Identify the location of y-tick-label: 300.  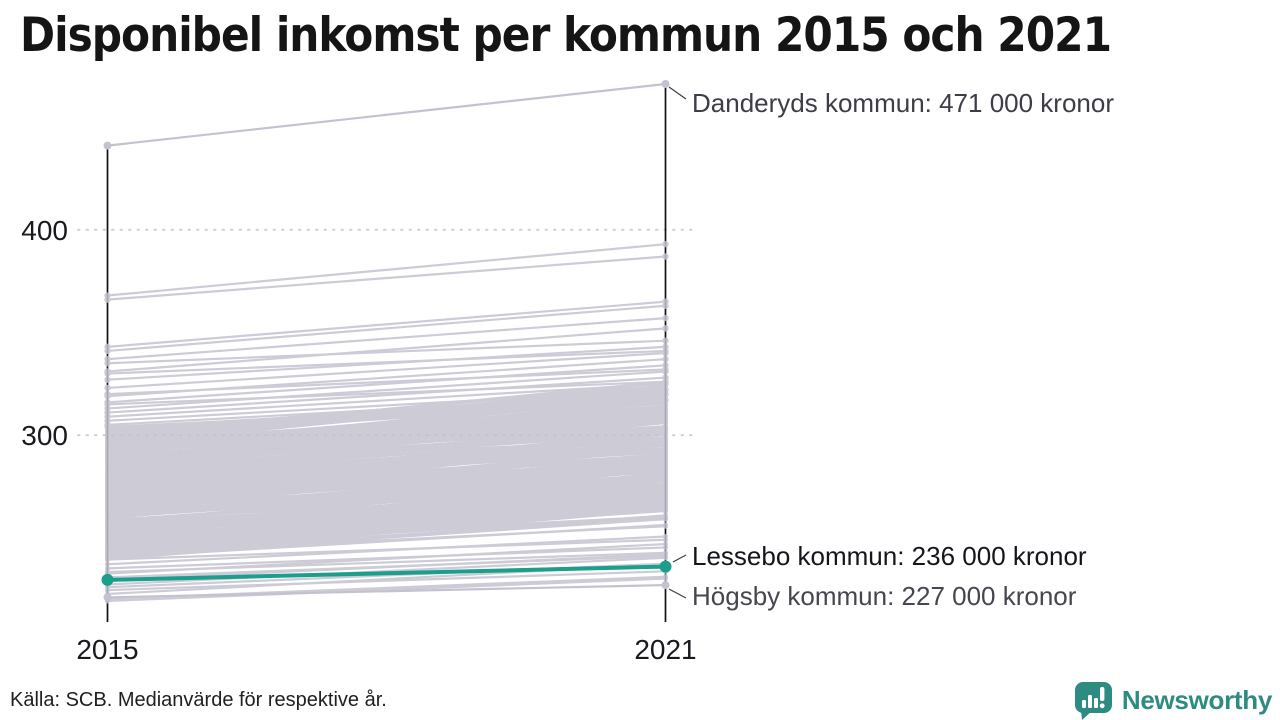
(44, 435).